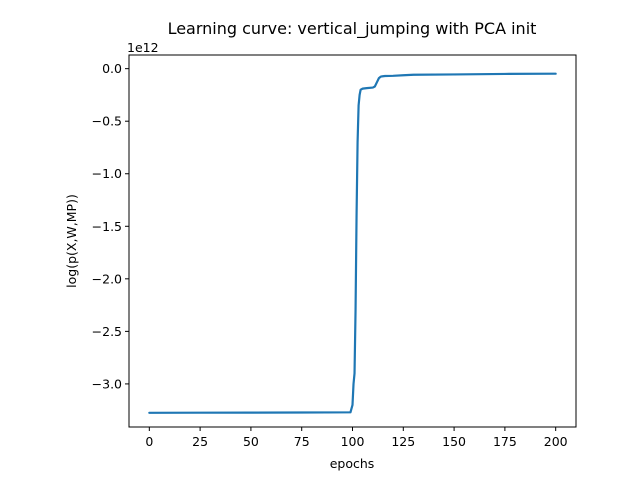 The image size is (640, 480). I want to click on x-axis-label: epochs, so click(352, 463).